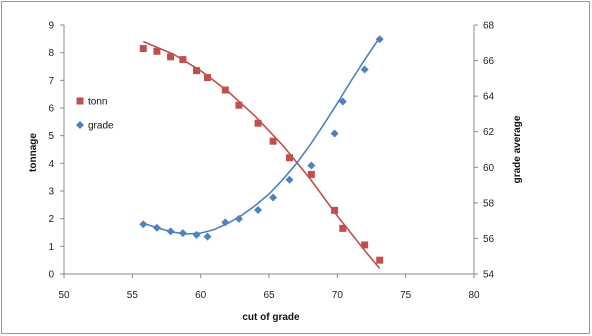  I want to click on y-right-tick-label: 60, so click(489, 168).